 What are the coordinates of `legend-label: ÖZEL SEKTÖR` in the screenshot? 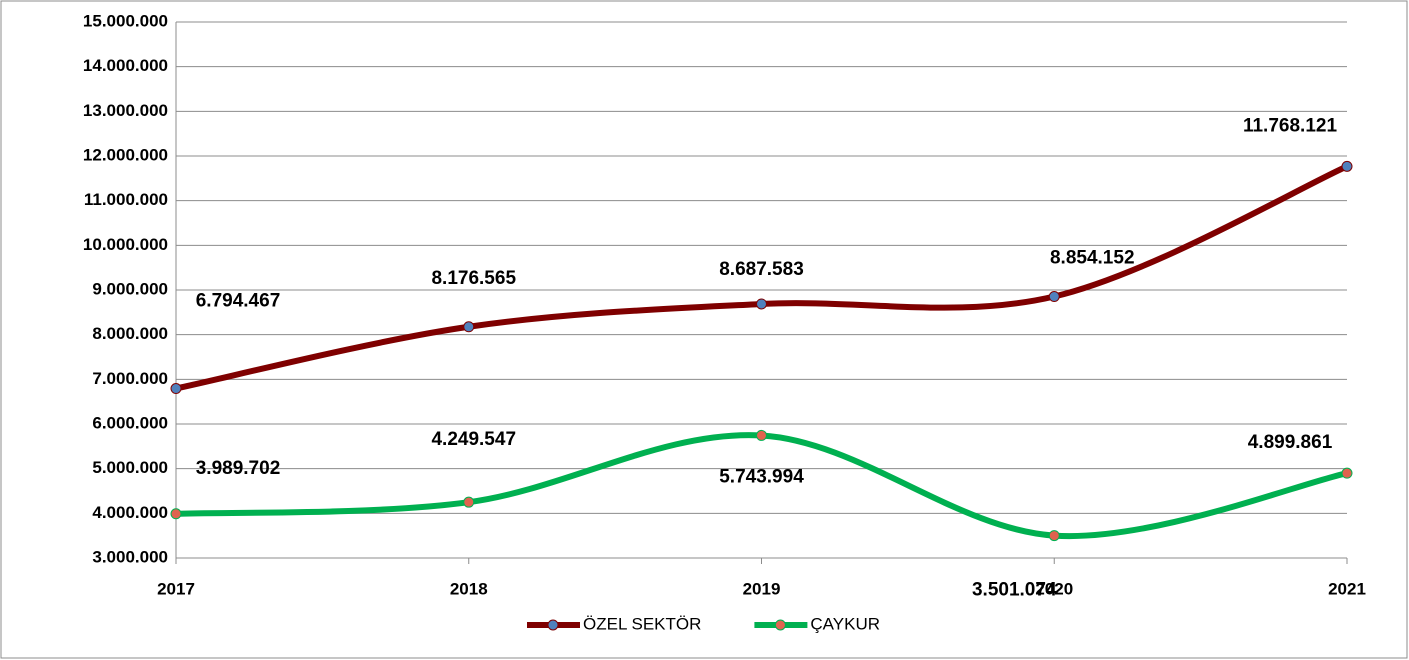 It's located at (642, 623).